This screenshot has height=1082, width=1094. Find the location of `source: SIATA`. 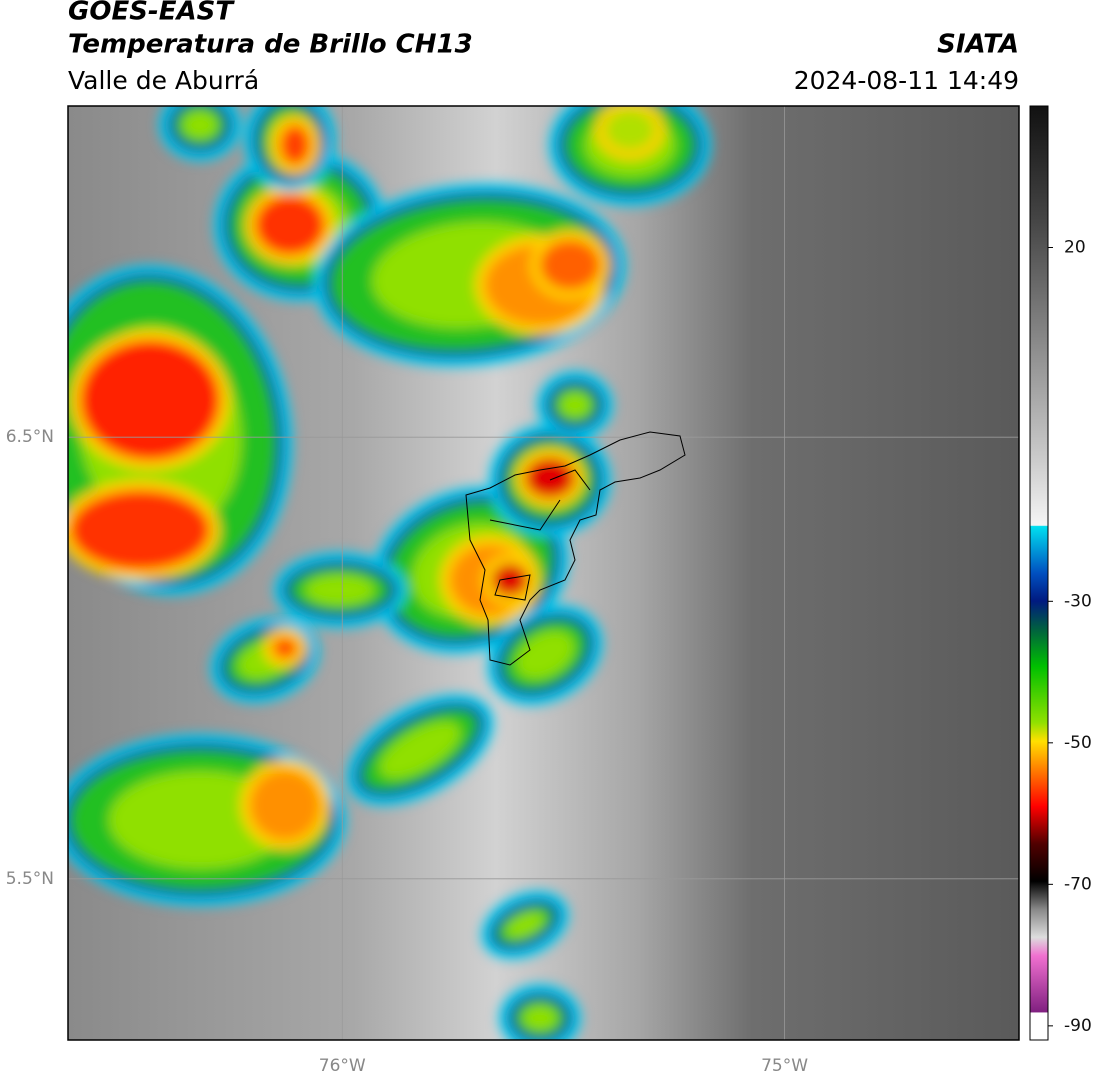

source: SIATA is located at coordinates (978, 45).